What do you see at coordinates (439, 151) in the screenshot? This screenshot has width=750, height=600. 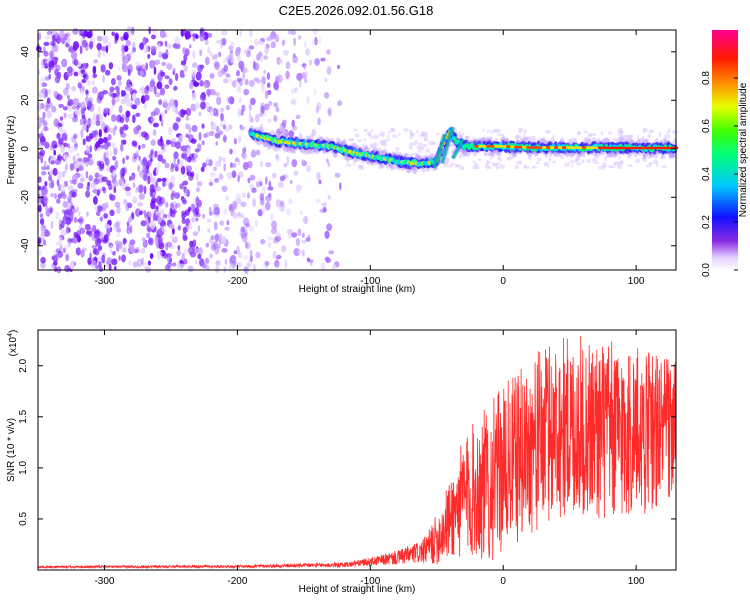 I see `ridge-streak` at bounding box center [439, 151].